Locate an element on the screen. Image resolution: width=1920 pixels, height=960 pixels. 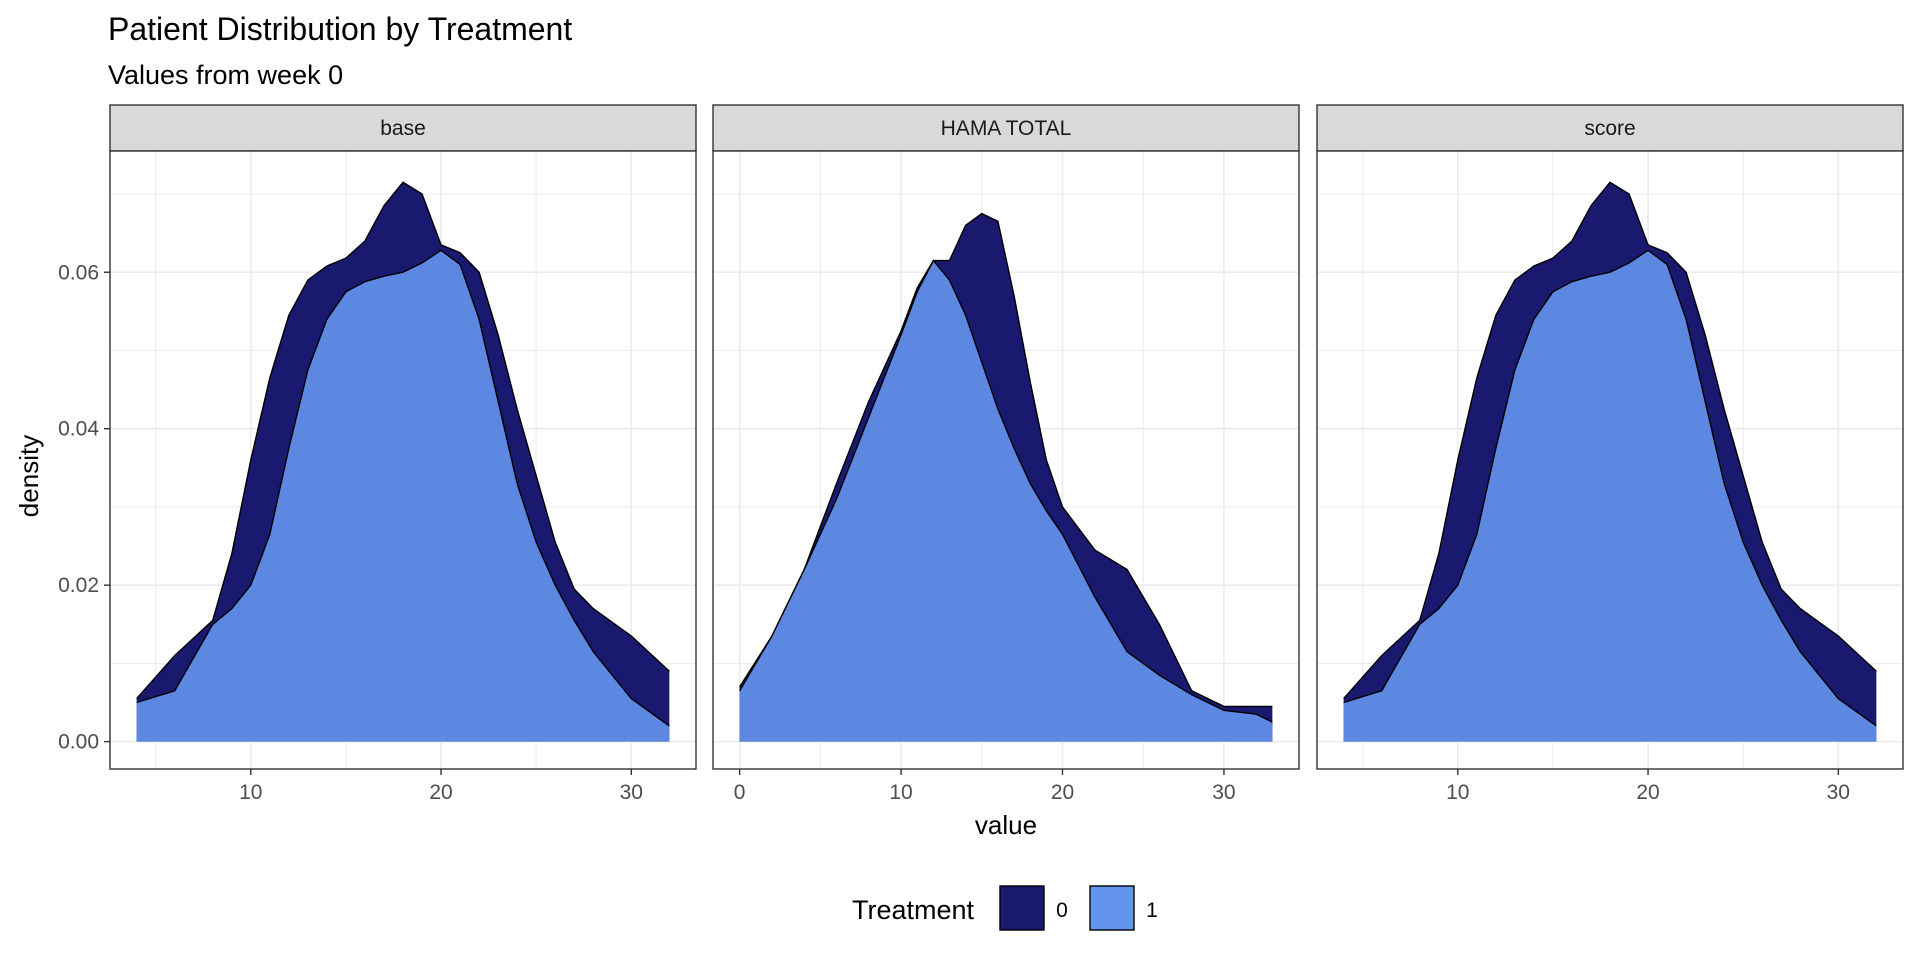
facet-strip-label: score is located at coordinates (1609, 128).